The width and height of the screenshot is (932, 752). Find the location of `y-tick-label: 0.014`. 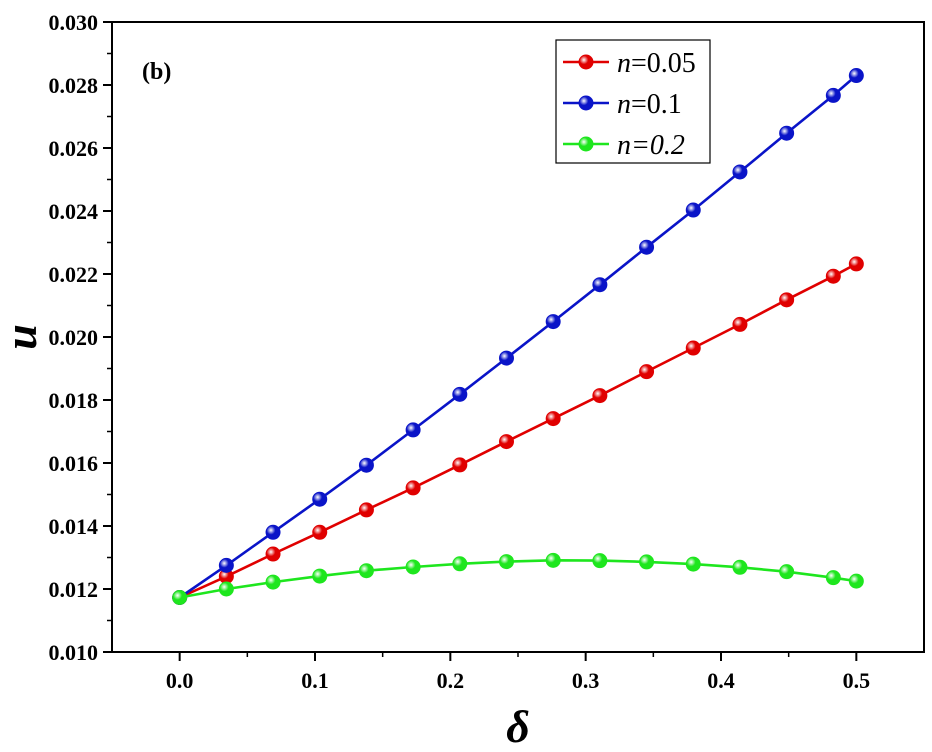

y-tick-label: 0.014 is located at coordinates (74, 526).